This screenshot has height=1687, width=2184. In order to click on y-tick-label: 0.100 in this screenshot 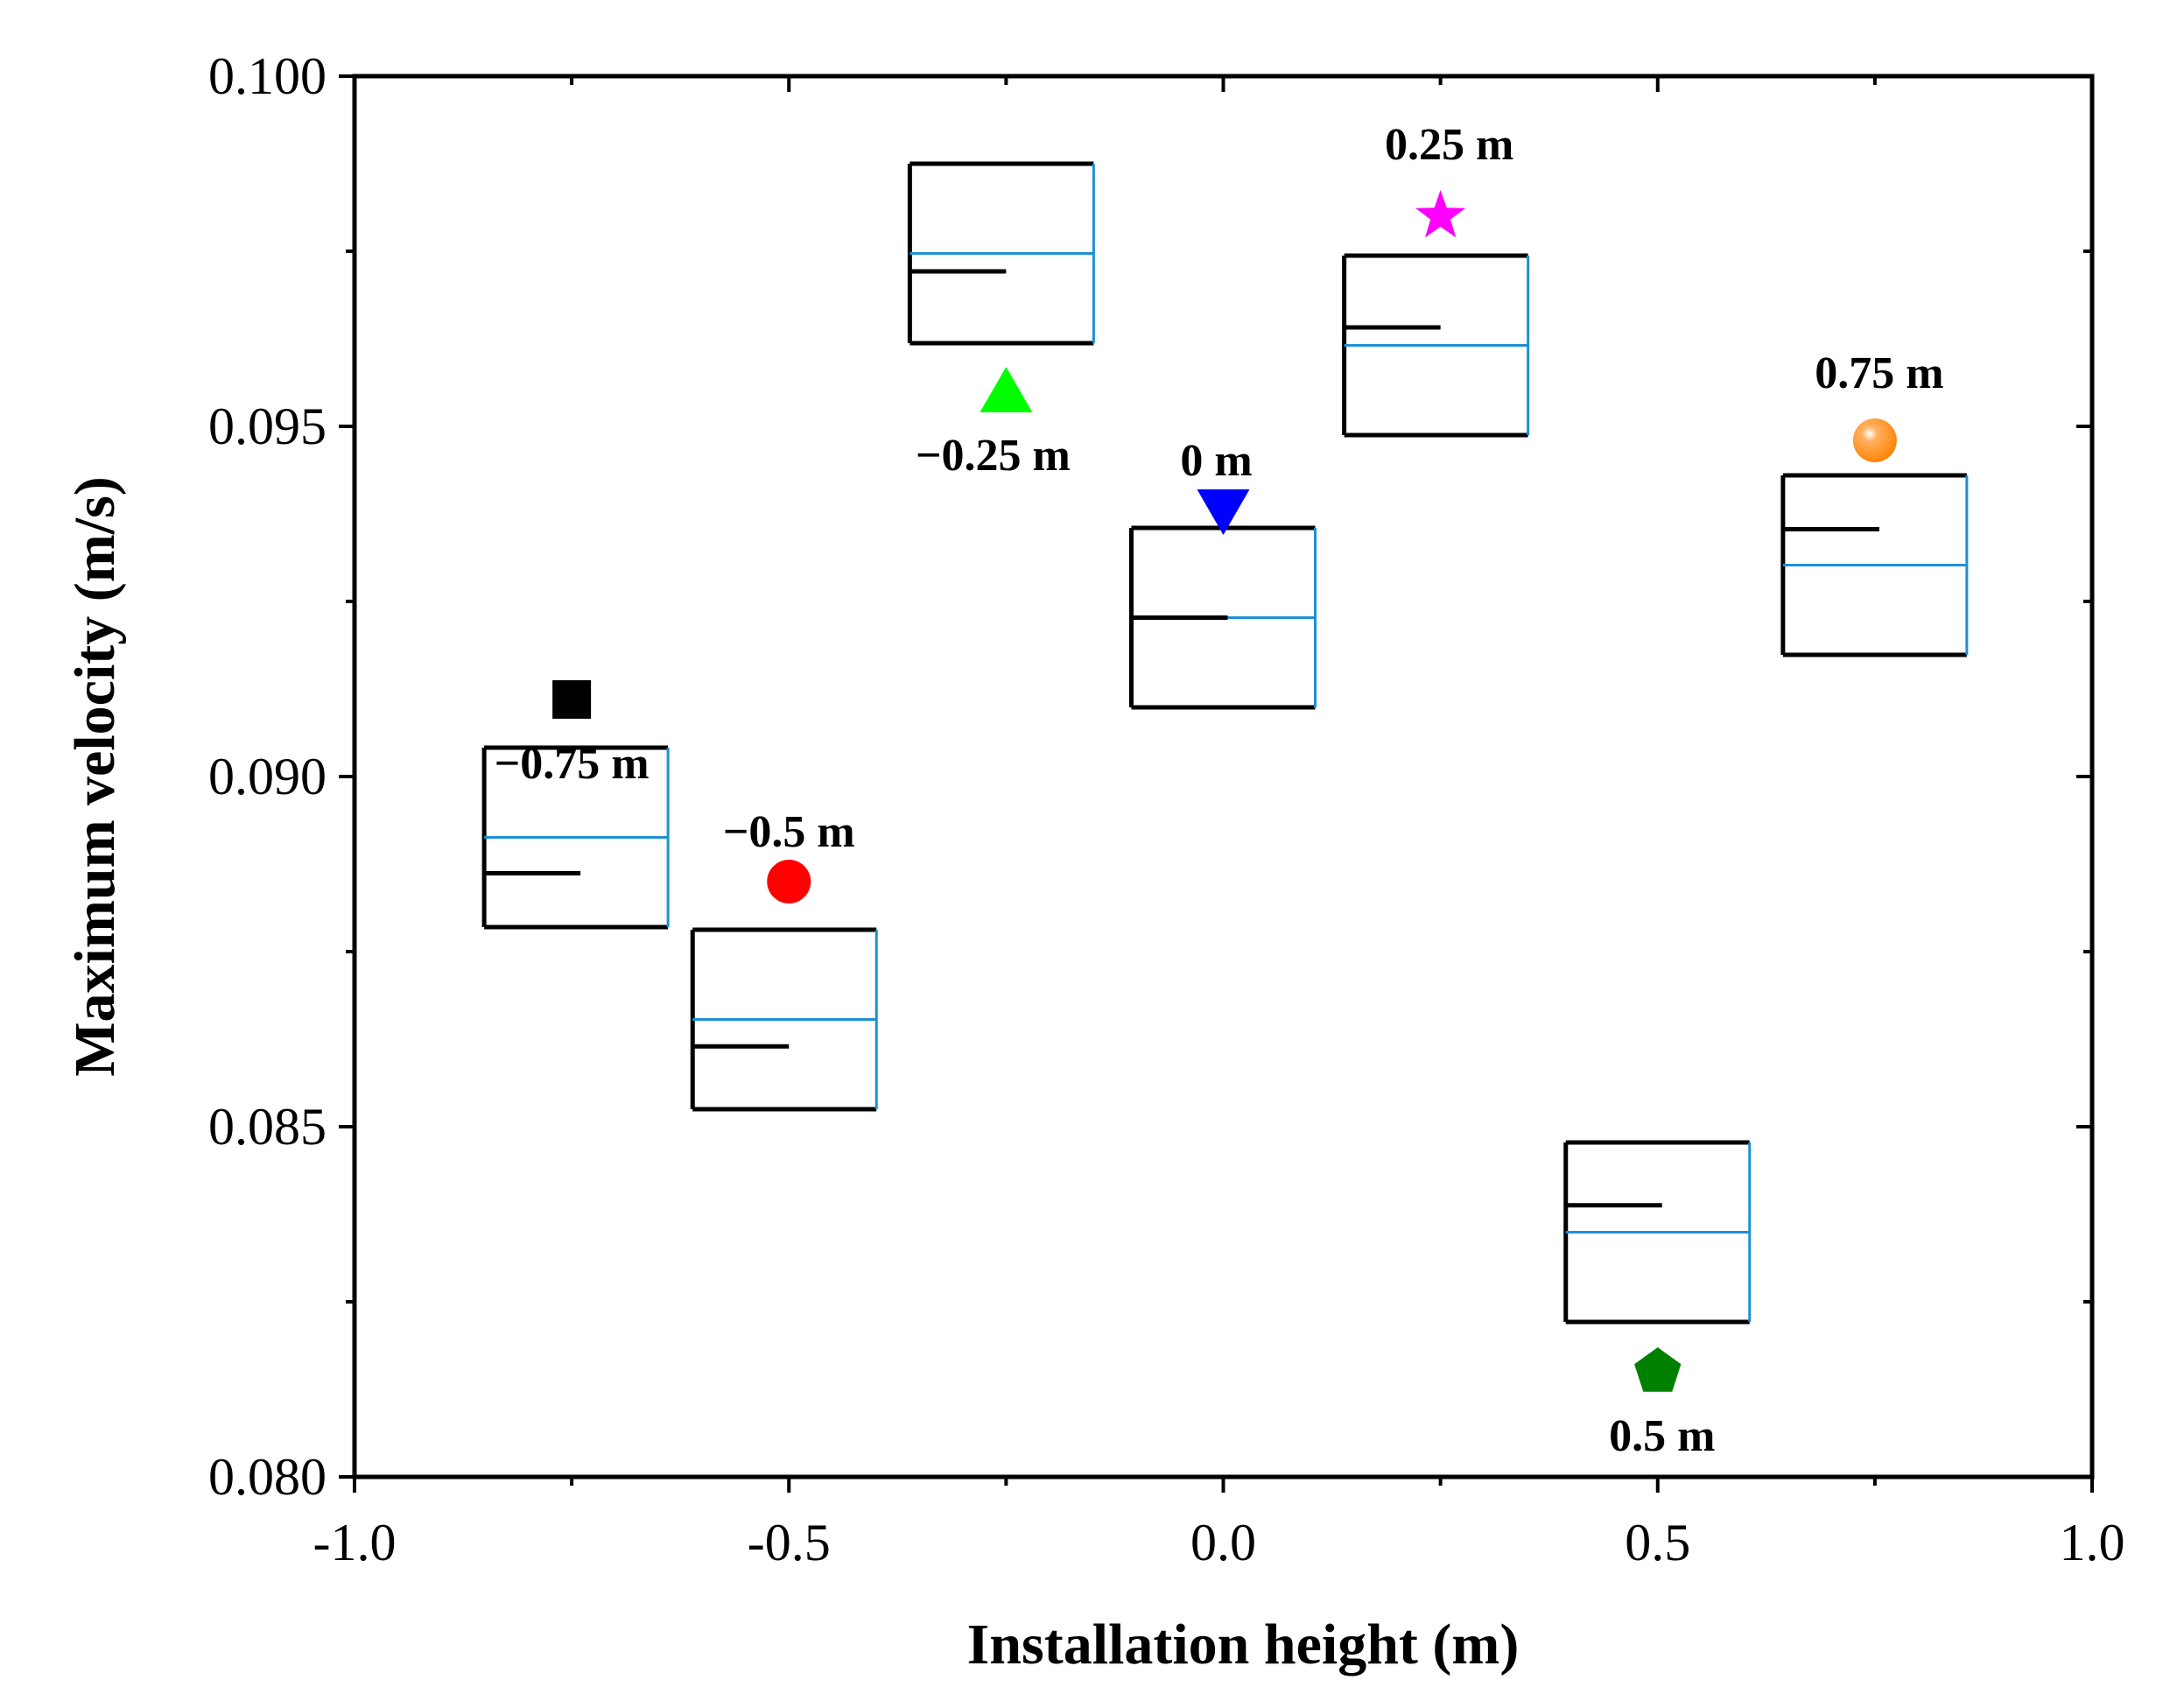, I will do `click(267, 76)`.